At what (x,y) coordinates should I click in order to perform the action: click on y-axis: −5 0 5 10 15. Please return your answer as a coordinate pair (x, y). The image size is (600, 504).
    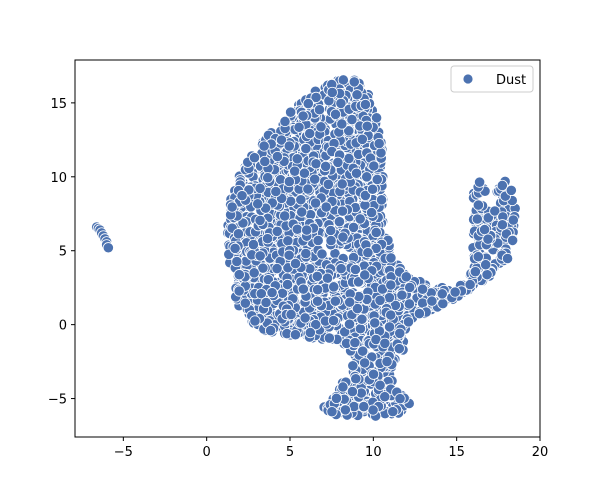
    Looking at the image, I should click on (61, 252).